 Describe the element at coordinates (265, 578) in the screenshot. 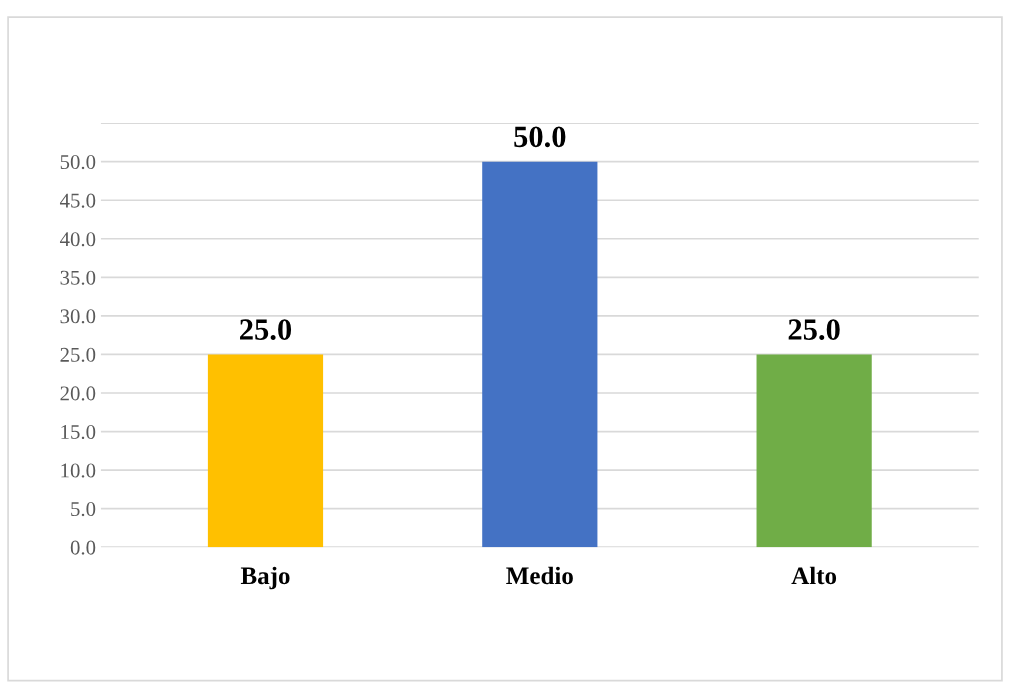

I see `x-tick-label: Bajo` at that location.